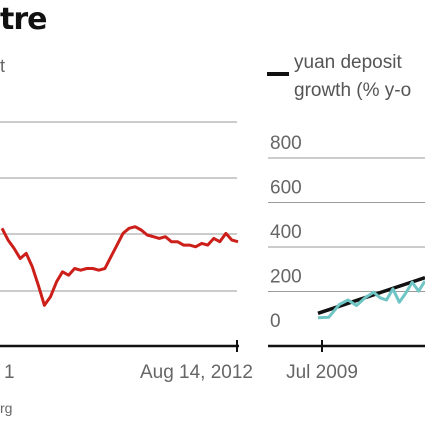 The height and width of the screenshot is (425, 425). What do you see at coordinates (119, 266) in the screenshot?
I see `left-series-line` at bounding box center [119, 266].